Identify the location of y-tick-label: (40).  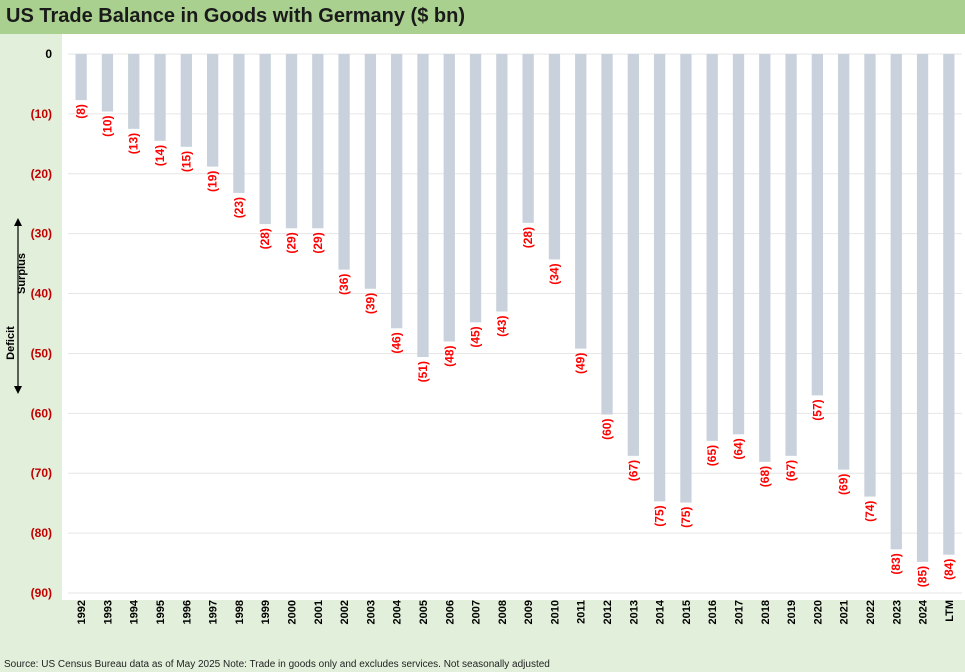
(41, 294).